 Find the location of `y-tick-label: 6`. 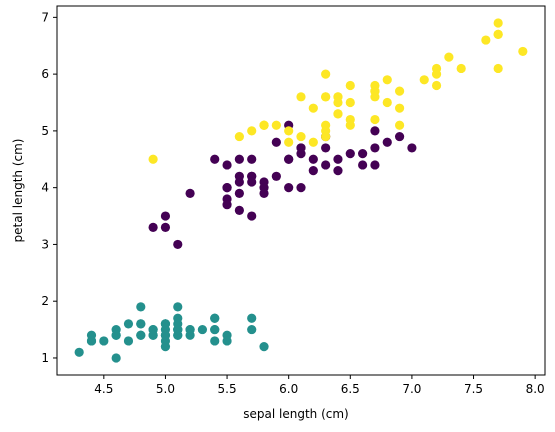

y-tick-label: 6 is located at coordinates (45, 74).